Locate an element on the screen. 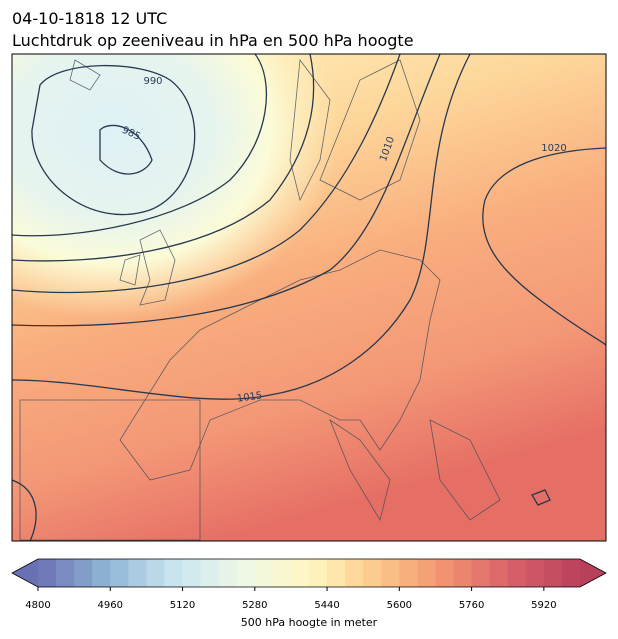 The image size is (618, 639). colorbar-outline is located at coordinates (309, 573).